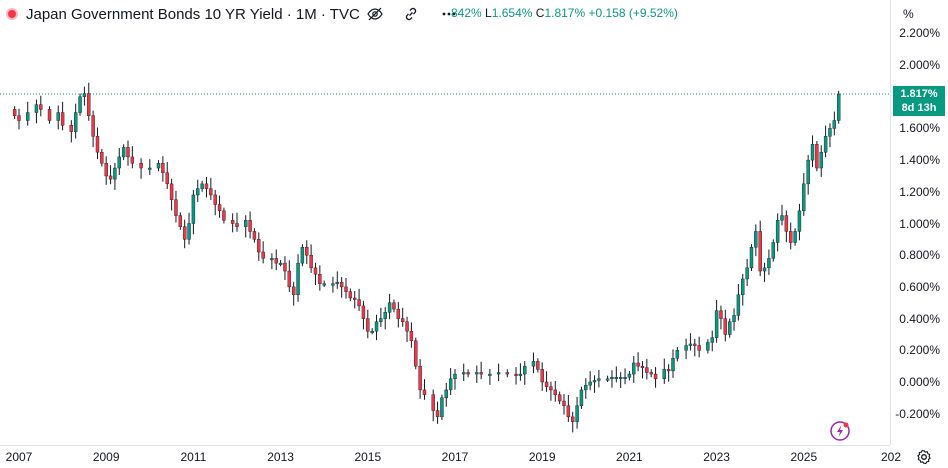 Image resolution: width=948 pixels, height=468 pixels. I want to click on y-tick-label: -0.200%, so click(917, 413).